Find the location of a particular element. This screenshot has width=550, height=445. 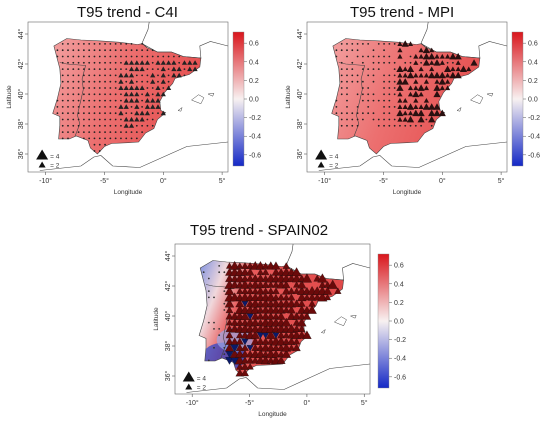

x-tick-label: 5° is located at coordinates (501, 181).